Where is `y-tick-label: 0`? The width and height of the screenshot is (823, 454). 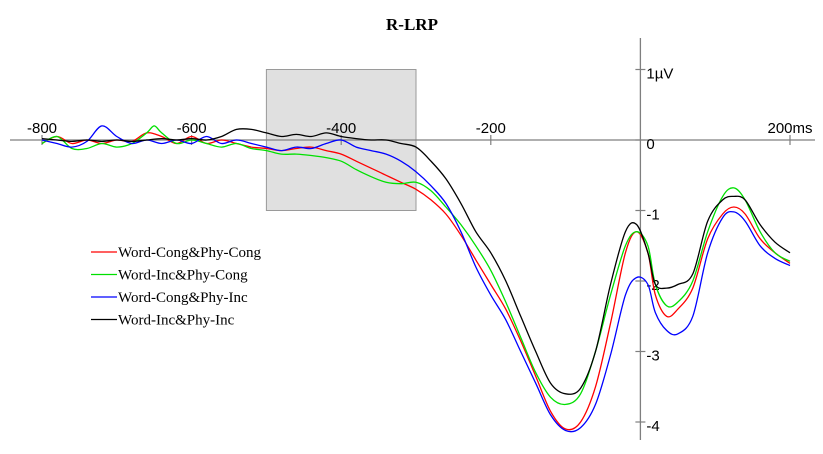 y-tick-label: 0 is located at coordinates (650, 144).